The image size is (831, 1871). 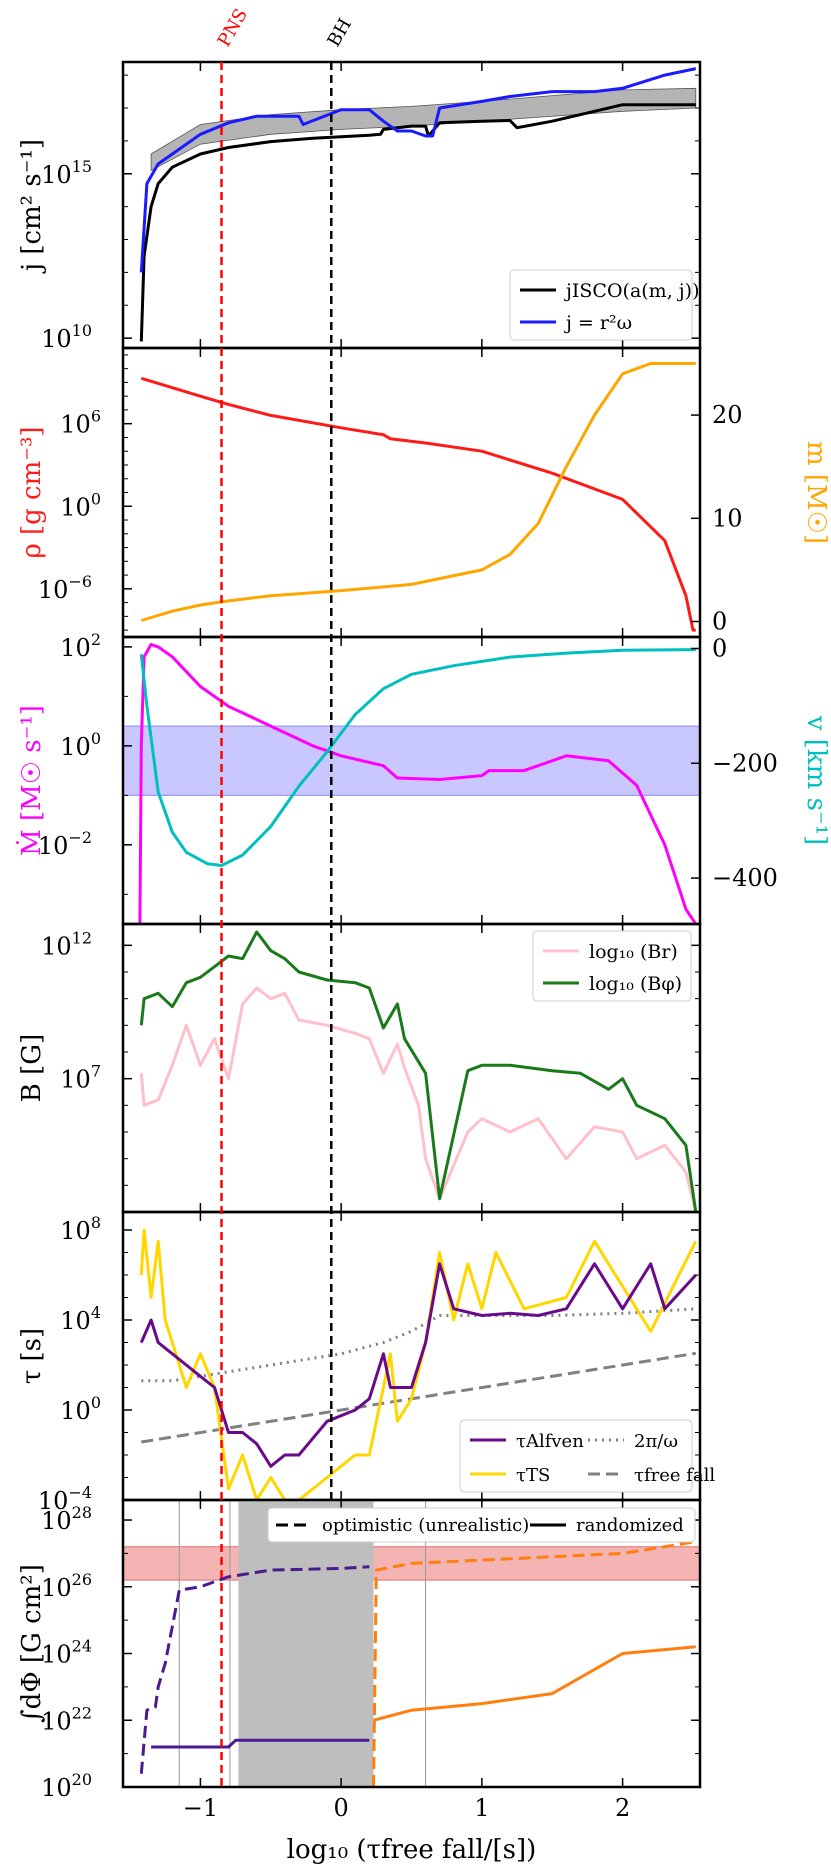 What do you see at coordinates (630, 1525) in the screenshot?
I see `legend-label: randomized` at bounding box center [630, 1525].